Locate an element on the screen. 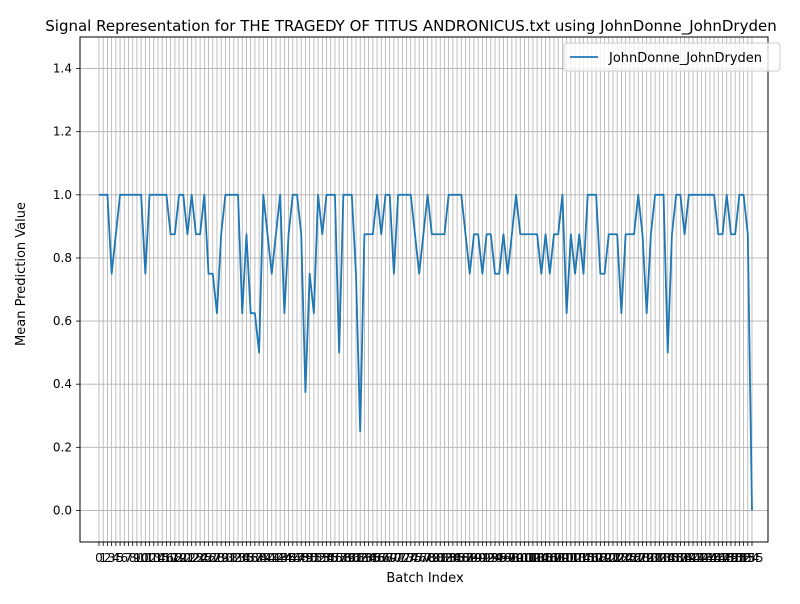 The image size is (800, 604). x-tick-label: 95 is located at coordinates (499, 558).